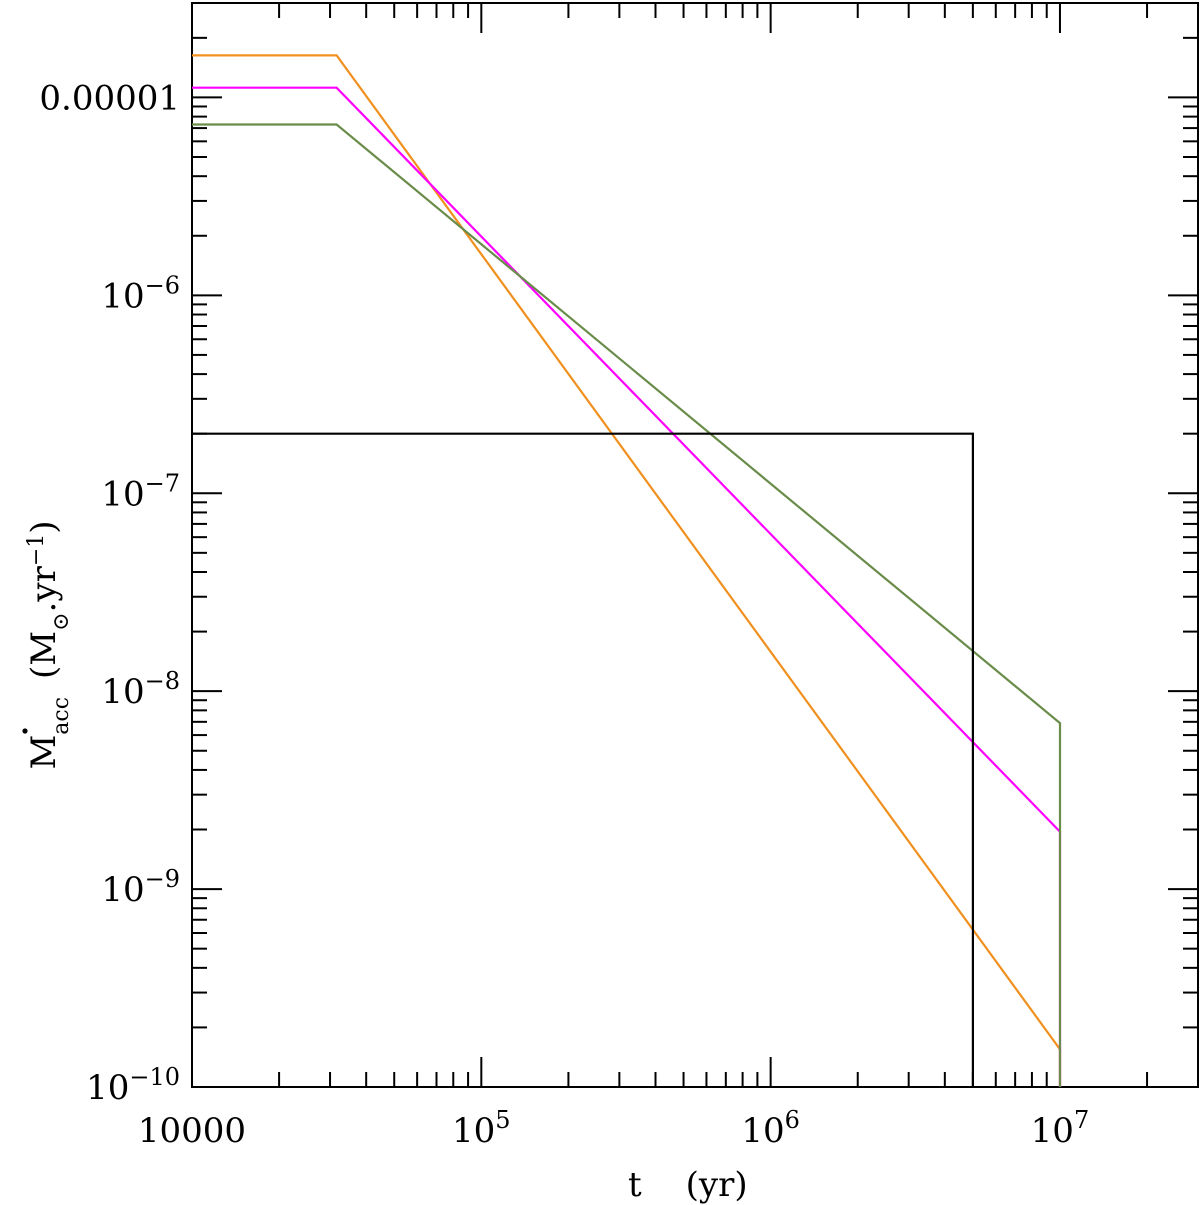  What do you see at coordinates (44, 588) in the screenshot?
I see `y-axis-label-unit-mid: .yr` at bounding box center [44, 588].